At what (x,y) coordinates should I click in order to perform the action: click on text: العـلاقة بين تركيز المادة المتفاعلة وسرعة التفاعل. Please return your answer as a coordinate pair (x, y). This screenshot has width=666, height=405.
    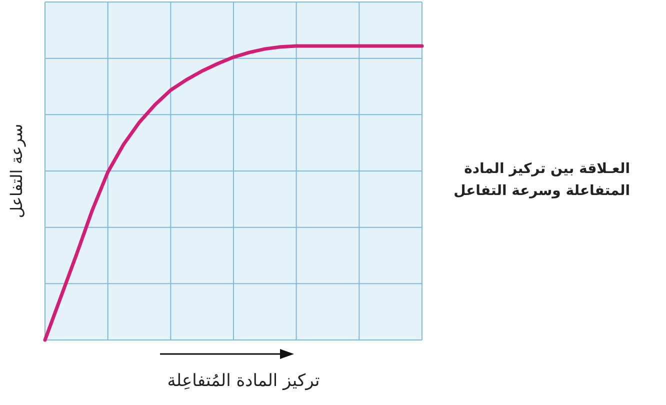
    Looking at the image, I should click on (541, 180).